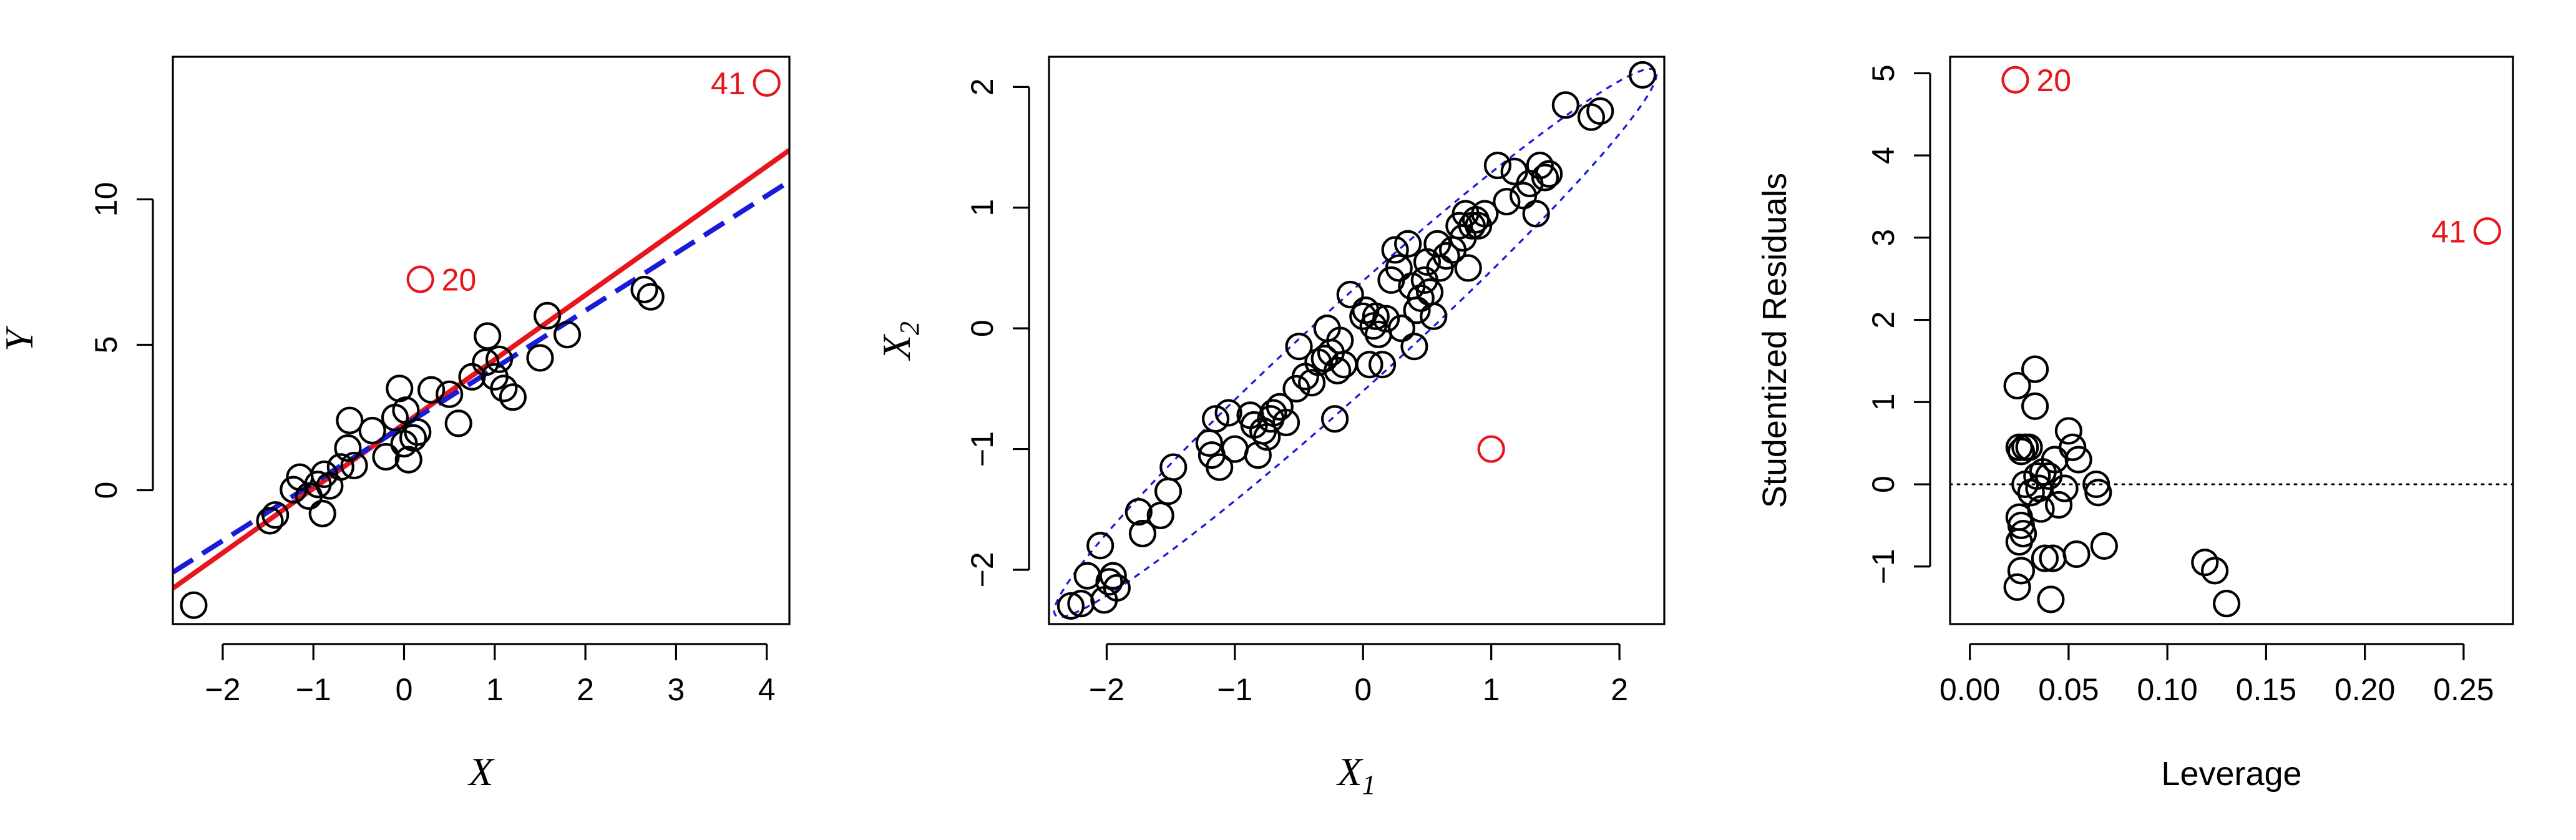 This screenshot has width=2576, height=840. Describe the element at coordinates (2266, 689) in the screenshot. I see `x-tick-label: 0.15` at that location.